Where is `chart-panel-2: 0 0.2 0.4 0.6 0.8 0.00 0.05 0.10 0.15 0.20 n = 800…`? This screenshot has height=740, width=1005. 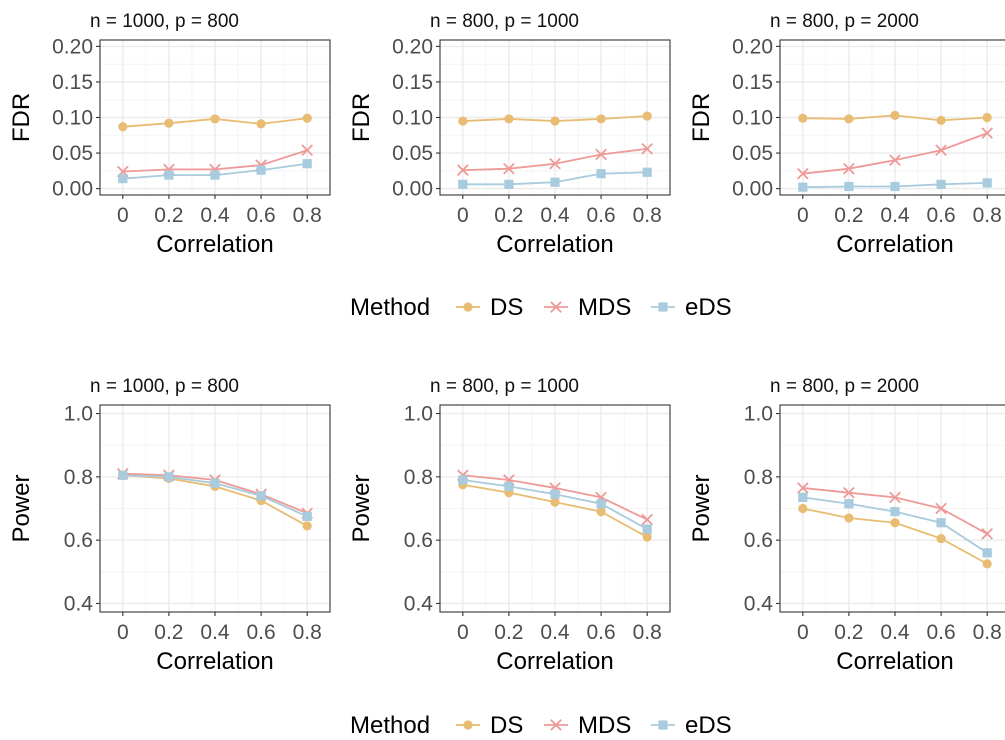
chart-panel-2: 0 0.2 0.4 0.6 0.8 0.00 0.05 0.10 0.15 0.20 n = 800… is located at coordinates (509, 134).